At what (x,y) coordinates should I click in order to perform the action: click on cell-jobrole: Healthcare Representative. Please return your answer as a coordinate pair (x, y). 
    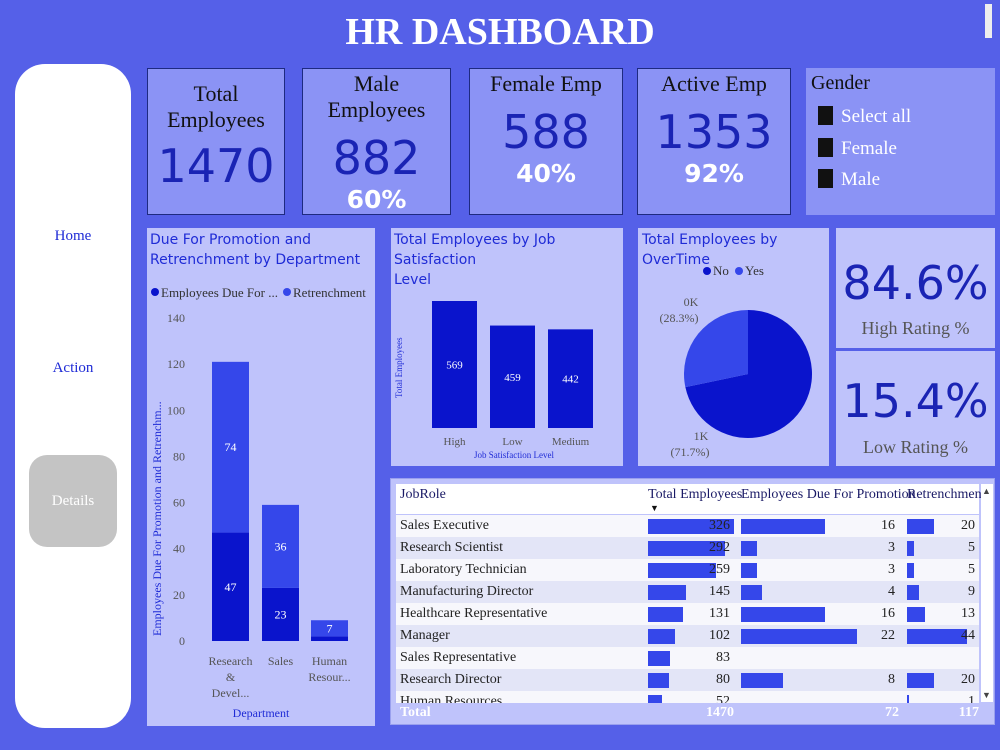
    Looking at the image, I should click on (474, 613).